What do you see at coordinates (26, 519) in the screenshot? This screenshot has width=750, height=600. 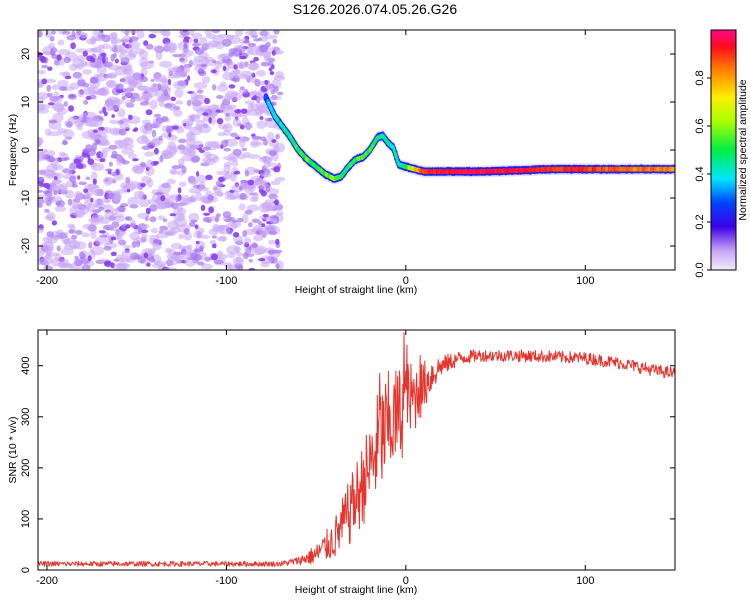 I see `snr-y-tick-label: 100` at bounding box center [26, 519].